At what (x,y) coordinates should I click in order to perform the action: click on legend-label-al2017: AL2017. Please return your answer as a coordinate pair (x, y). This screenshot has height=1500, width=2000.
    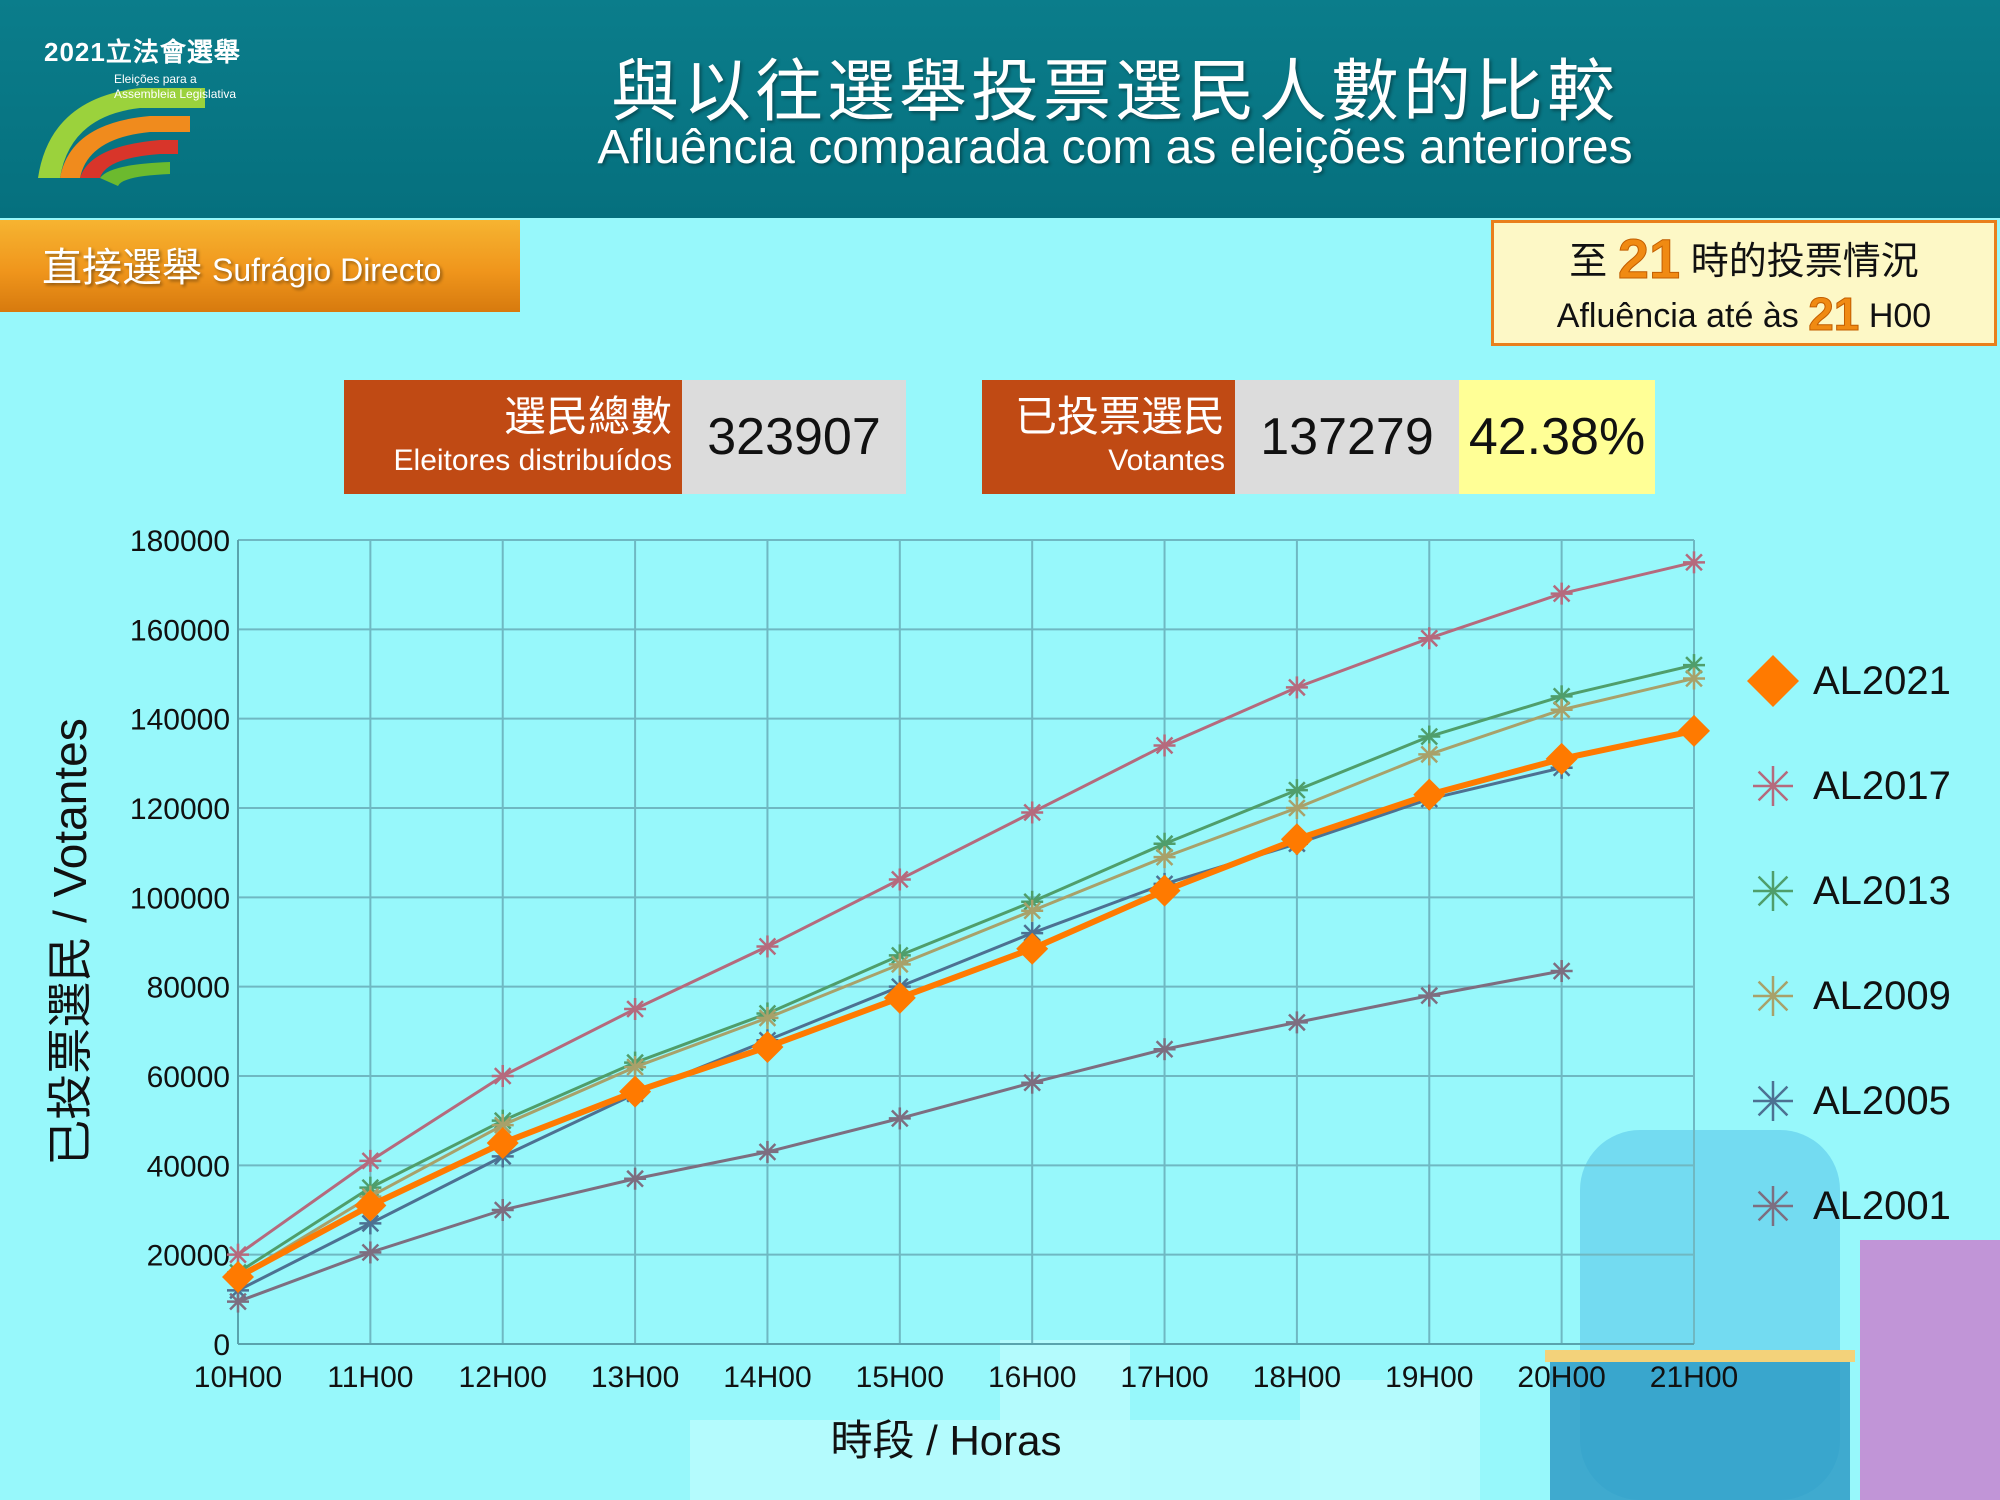
    Looking at the image, I should click on (1882, 786).